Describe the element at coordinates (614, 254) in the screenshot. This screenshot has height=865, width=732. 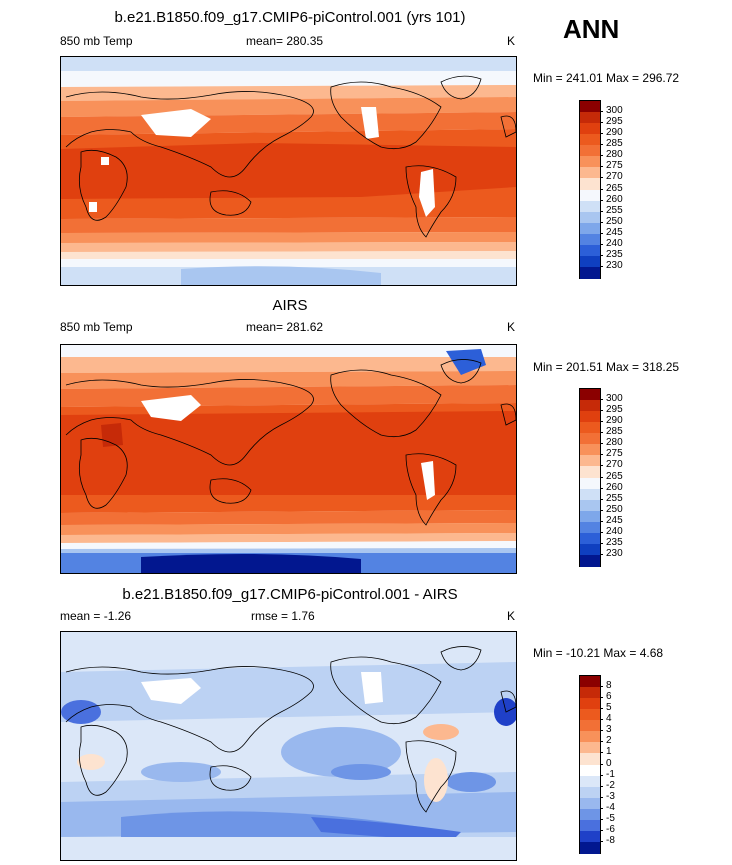
I see `colorbar-tick-label: 235` at that location.